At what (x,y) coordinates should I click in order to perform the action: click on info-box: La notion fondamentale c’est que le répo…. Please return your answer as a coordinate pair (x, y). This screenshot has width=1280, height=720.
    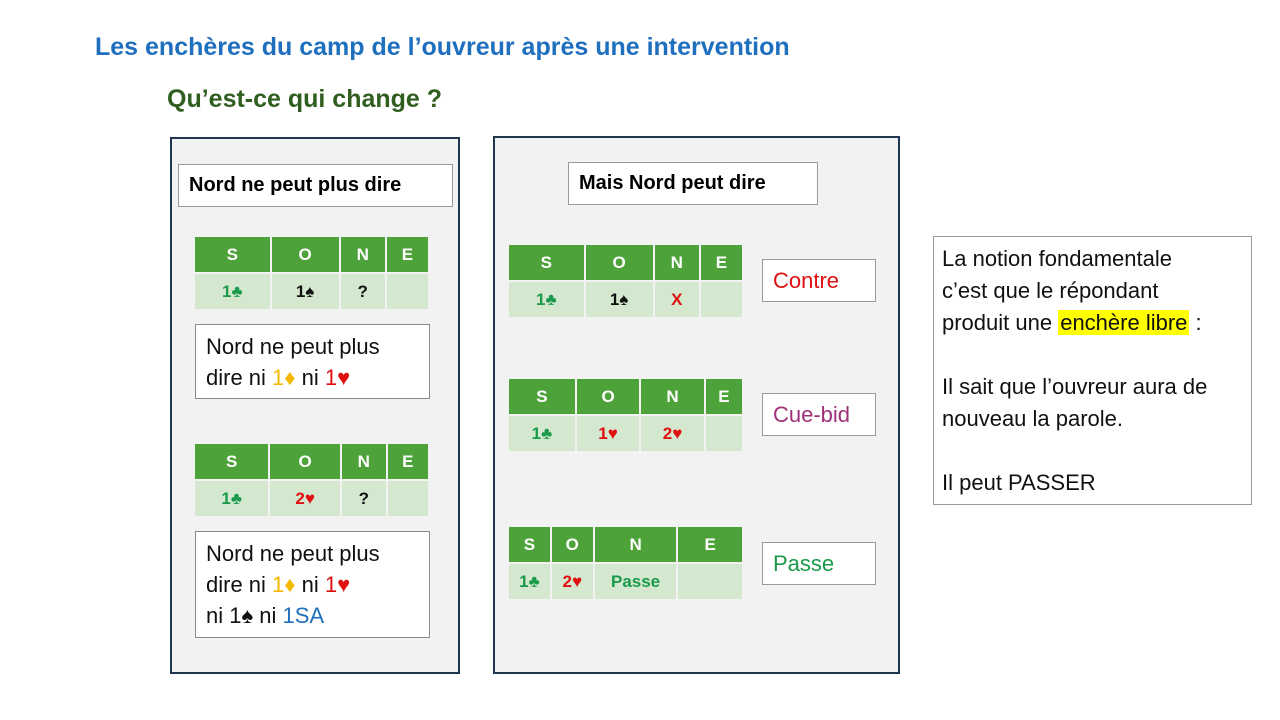
    Looking at the image, I should click on (1092, 370).